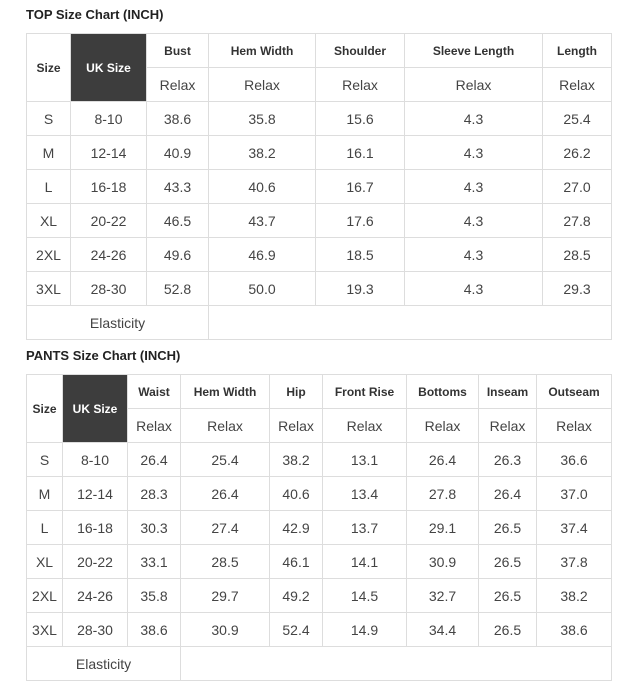  I want to click on data-row: XL 20-22 33.1 28.5 46.1 14.1 30.9 26.5 37.8, so click(319, 561).